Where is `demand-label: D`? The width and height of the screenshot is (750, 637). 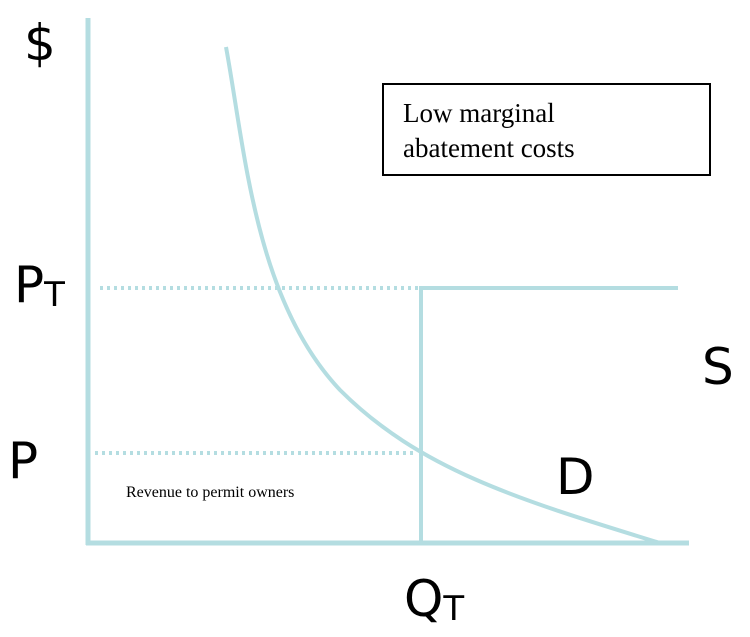 demand-label: D is located at coordinates (575, 477).